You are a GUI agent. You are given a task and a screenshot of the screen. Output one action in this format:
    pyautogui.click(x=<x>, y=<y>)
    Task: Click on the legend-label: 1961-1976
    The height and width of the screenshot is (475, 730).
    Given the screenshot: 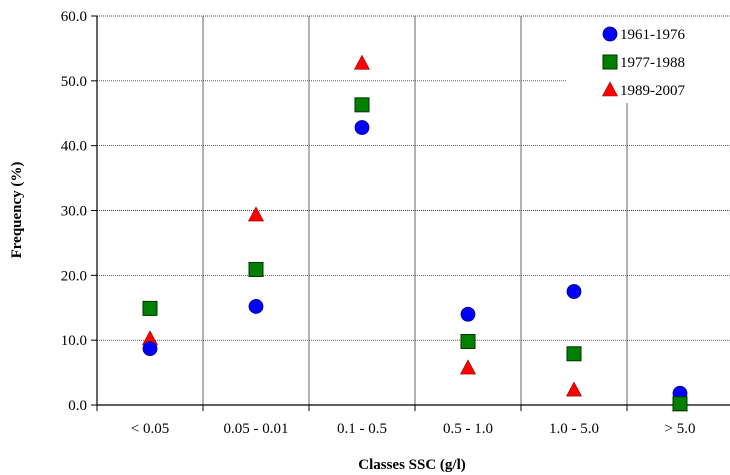 What is the action you would take?
    pyautogui.click(x=652, y=35)
    